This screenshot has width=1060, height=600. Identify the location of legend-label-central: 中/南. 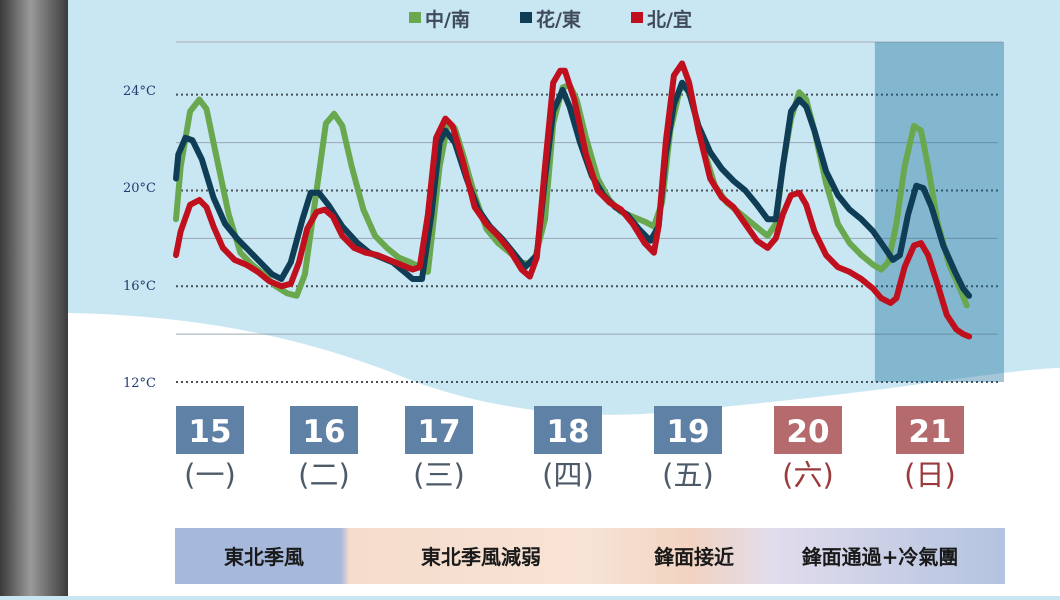
(447, 19).